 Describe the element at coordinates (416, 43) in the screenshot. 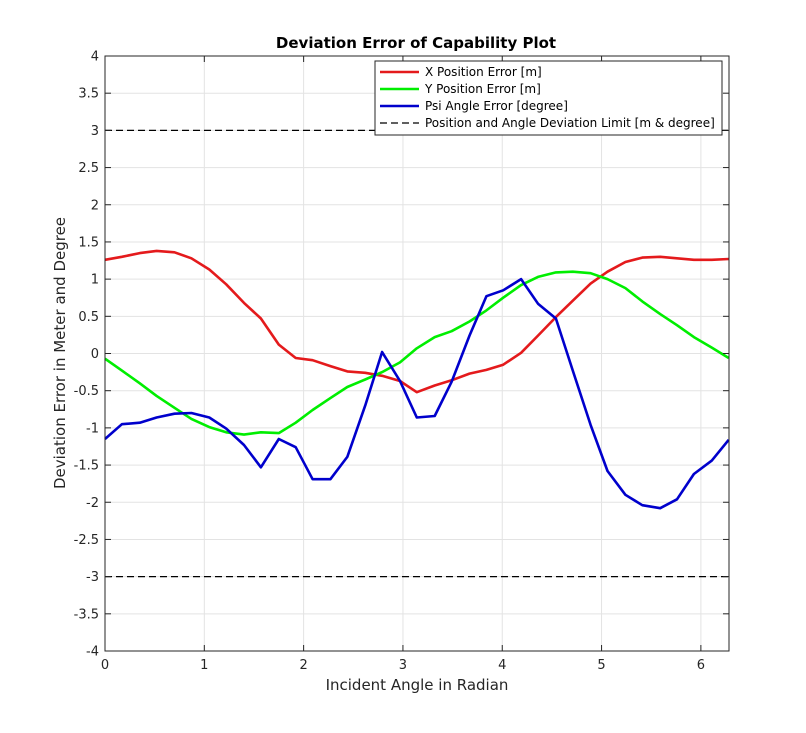

I see `chart-title: Deviation Error of Capability Plot` at that location.